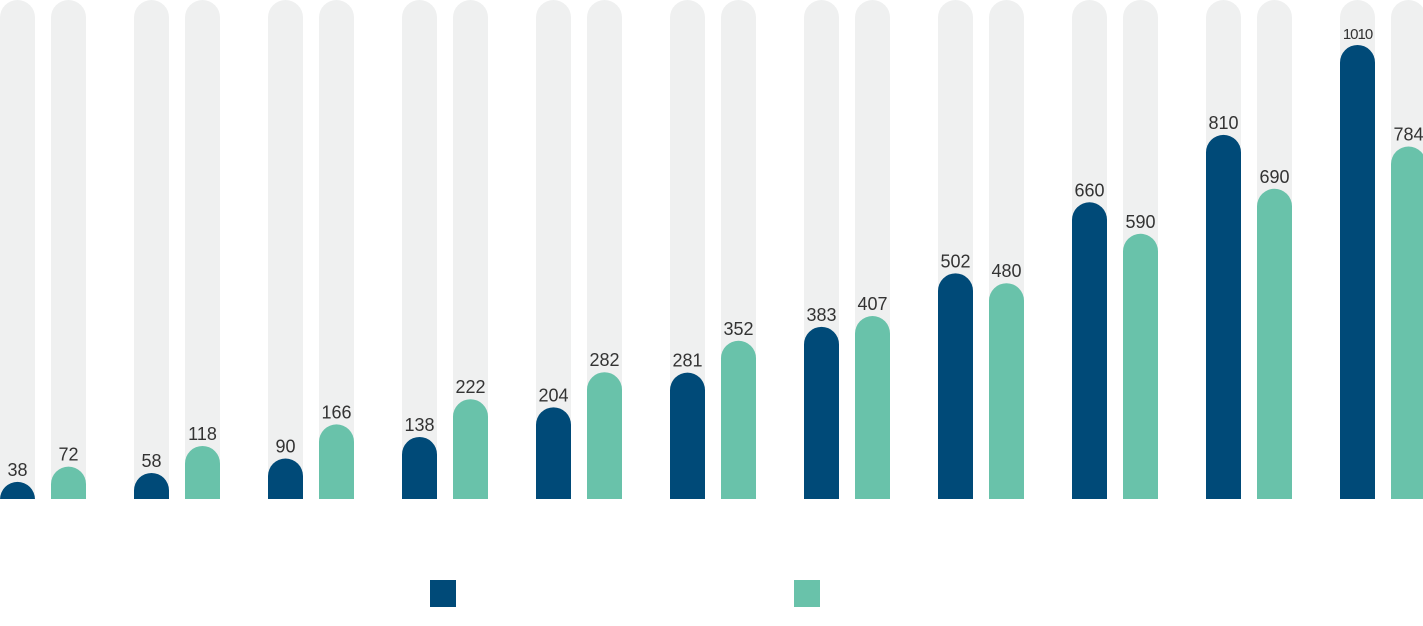 The width and height of the screenshot is (1423, 626). What do you see at coordinates (821, 315) in the screenshot?
I see `data-label: 383` at bounding box center [821, 315].